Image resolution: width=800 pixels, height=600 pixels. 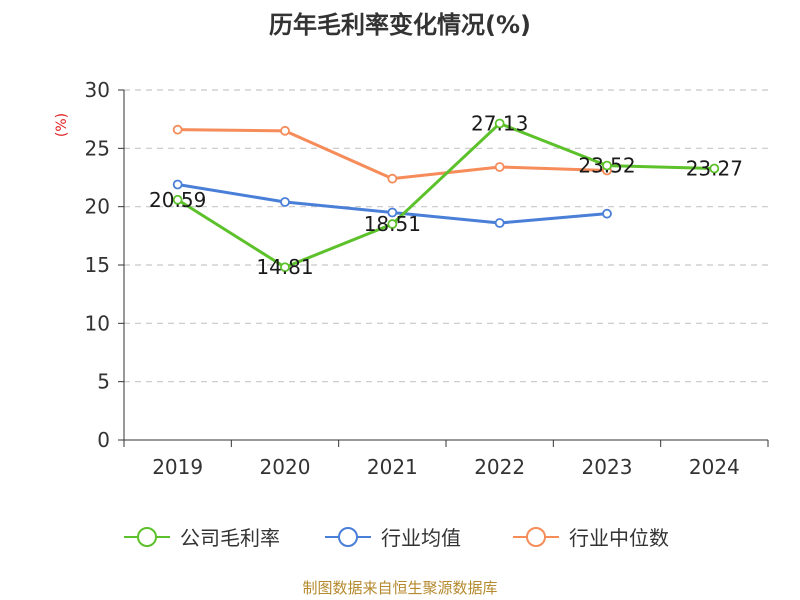 I want to click on legend-item-3: 行业中位数, so click(x=591, y=538).